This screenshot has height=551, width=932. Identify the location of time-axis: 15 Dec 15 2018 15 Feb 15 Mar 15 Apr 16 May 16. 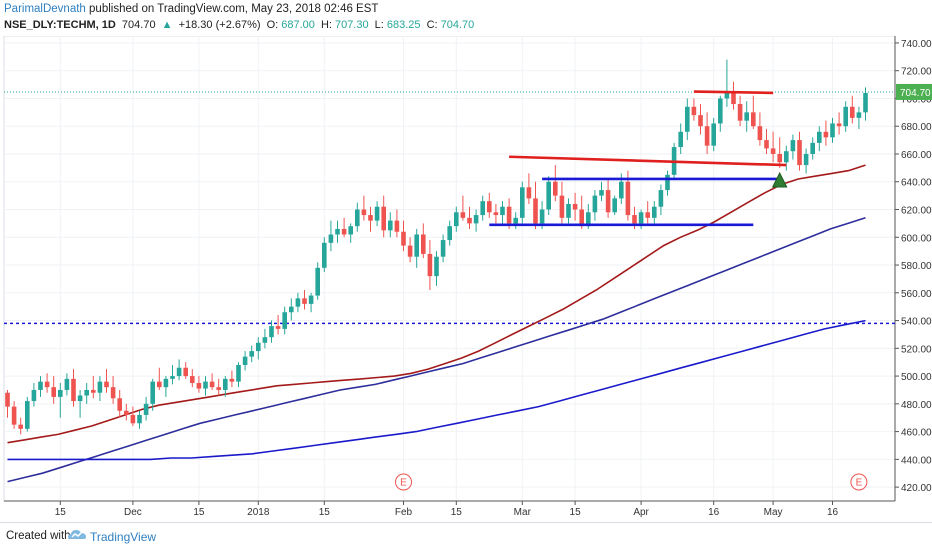
(449, 509).